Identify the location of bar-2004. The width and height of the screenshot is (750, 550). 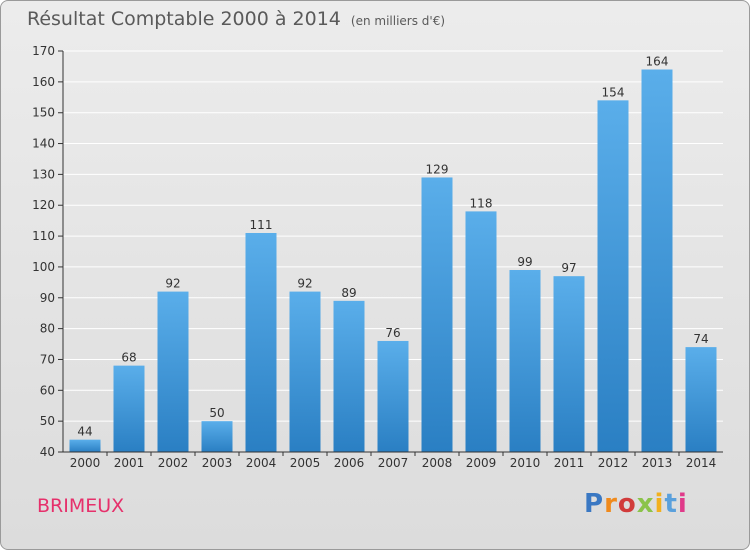
(261, 342).